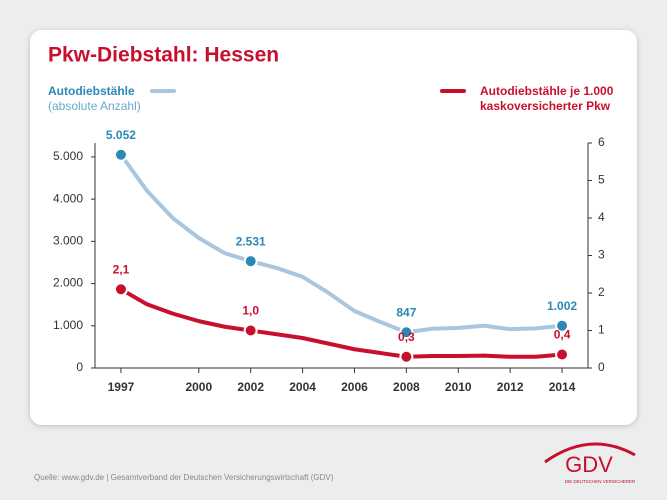 Image resolution: width=667 pixels, height=500 pixels. Describe the element at coordinates (163, 55) in the screenshot. I see `chart-title: Pkw-Diebstahl: Hessen` at that location.